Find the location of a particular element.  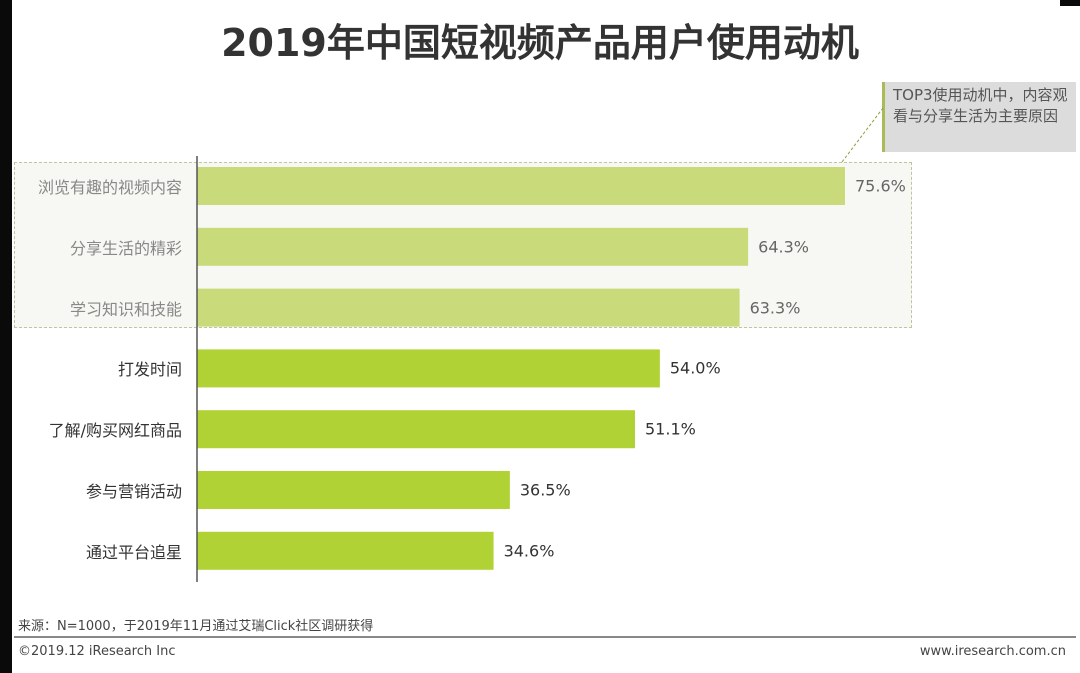

category-label: 通过平台追星 is located at coordinates (133, 552).